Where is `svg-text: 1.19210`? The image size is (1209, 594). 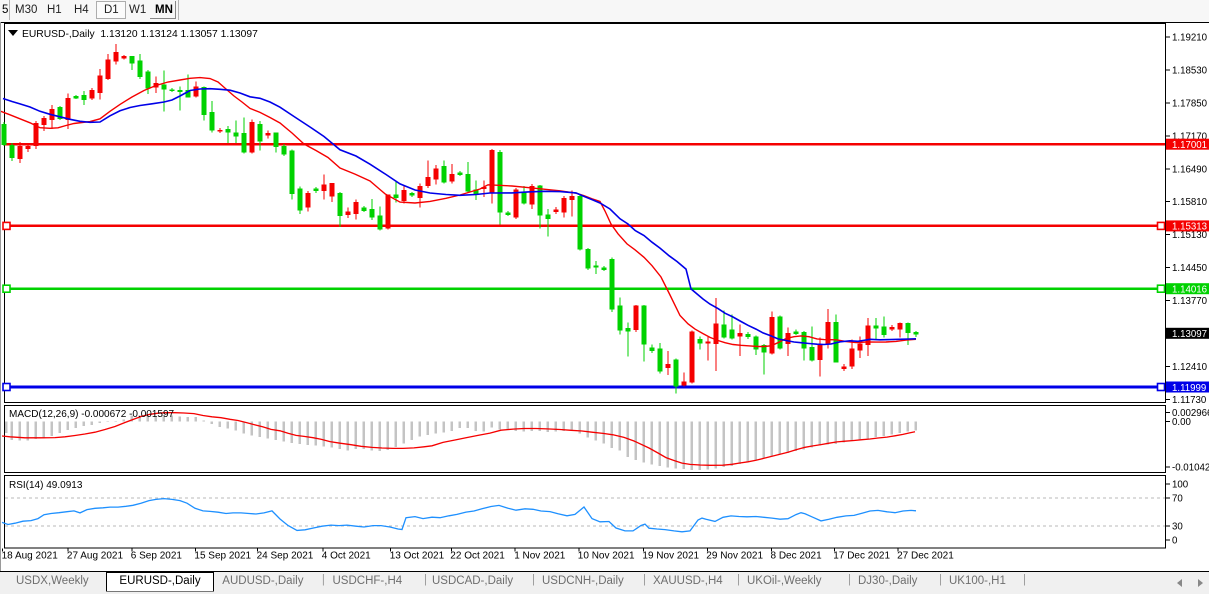
svg-text: 1.19210 is located at coordinates (1190, 37).